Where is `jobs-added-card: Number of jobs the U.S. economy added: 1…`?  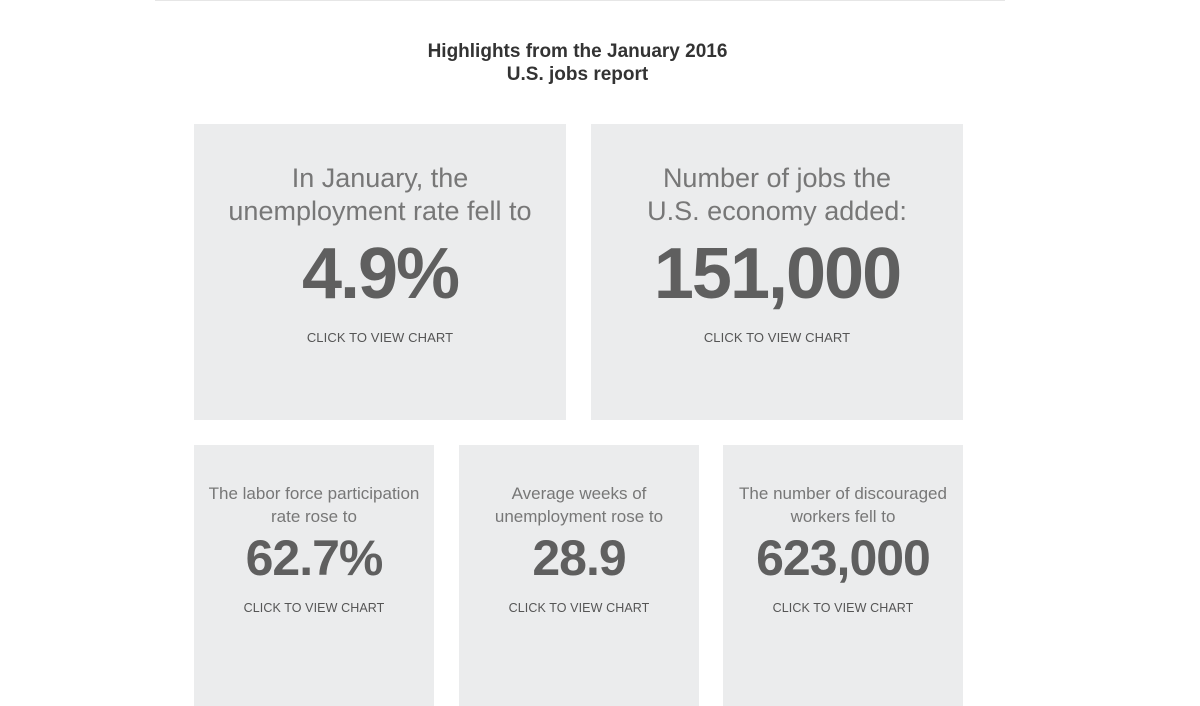 jobs-added-card: Number of jobs the U.S. economy added: 1… is located at coordinates (777, 272).